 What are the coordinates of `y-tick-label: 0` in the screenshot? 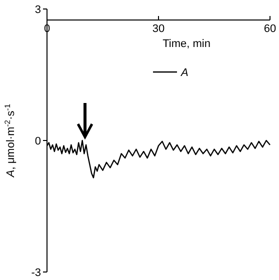 It's located at (37, 142).